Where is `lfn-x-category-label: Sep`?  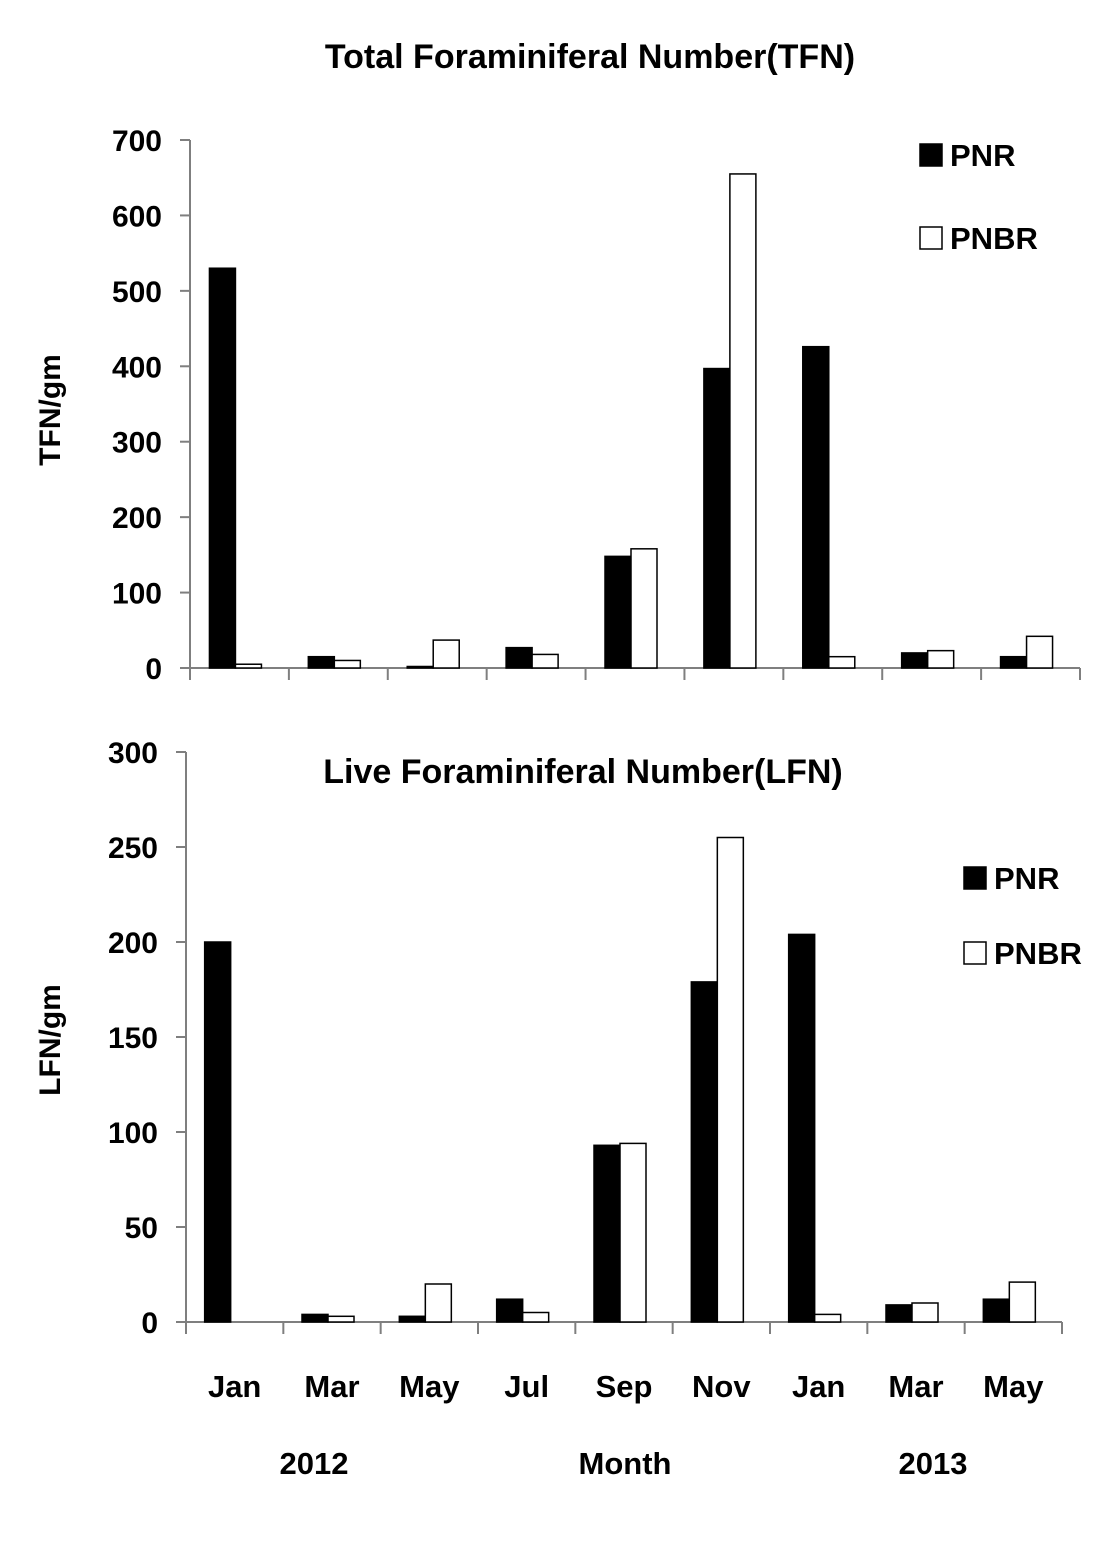 lfn-x-category-label: Sep is located at coordinates (624, 1386).